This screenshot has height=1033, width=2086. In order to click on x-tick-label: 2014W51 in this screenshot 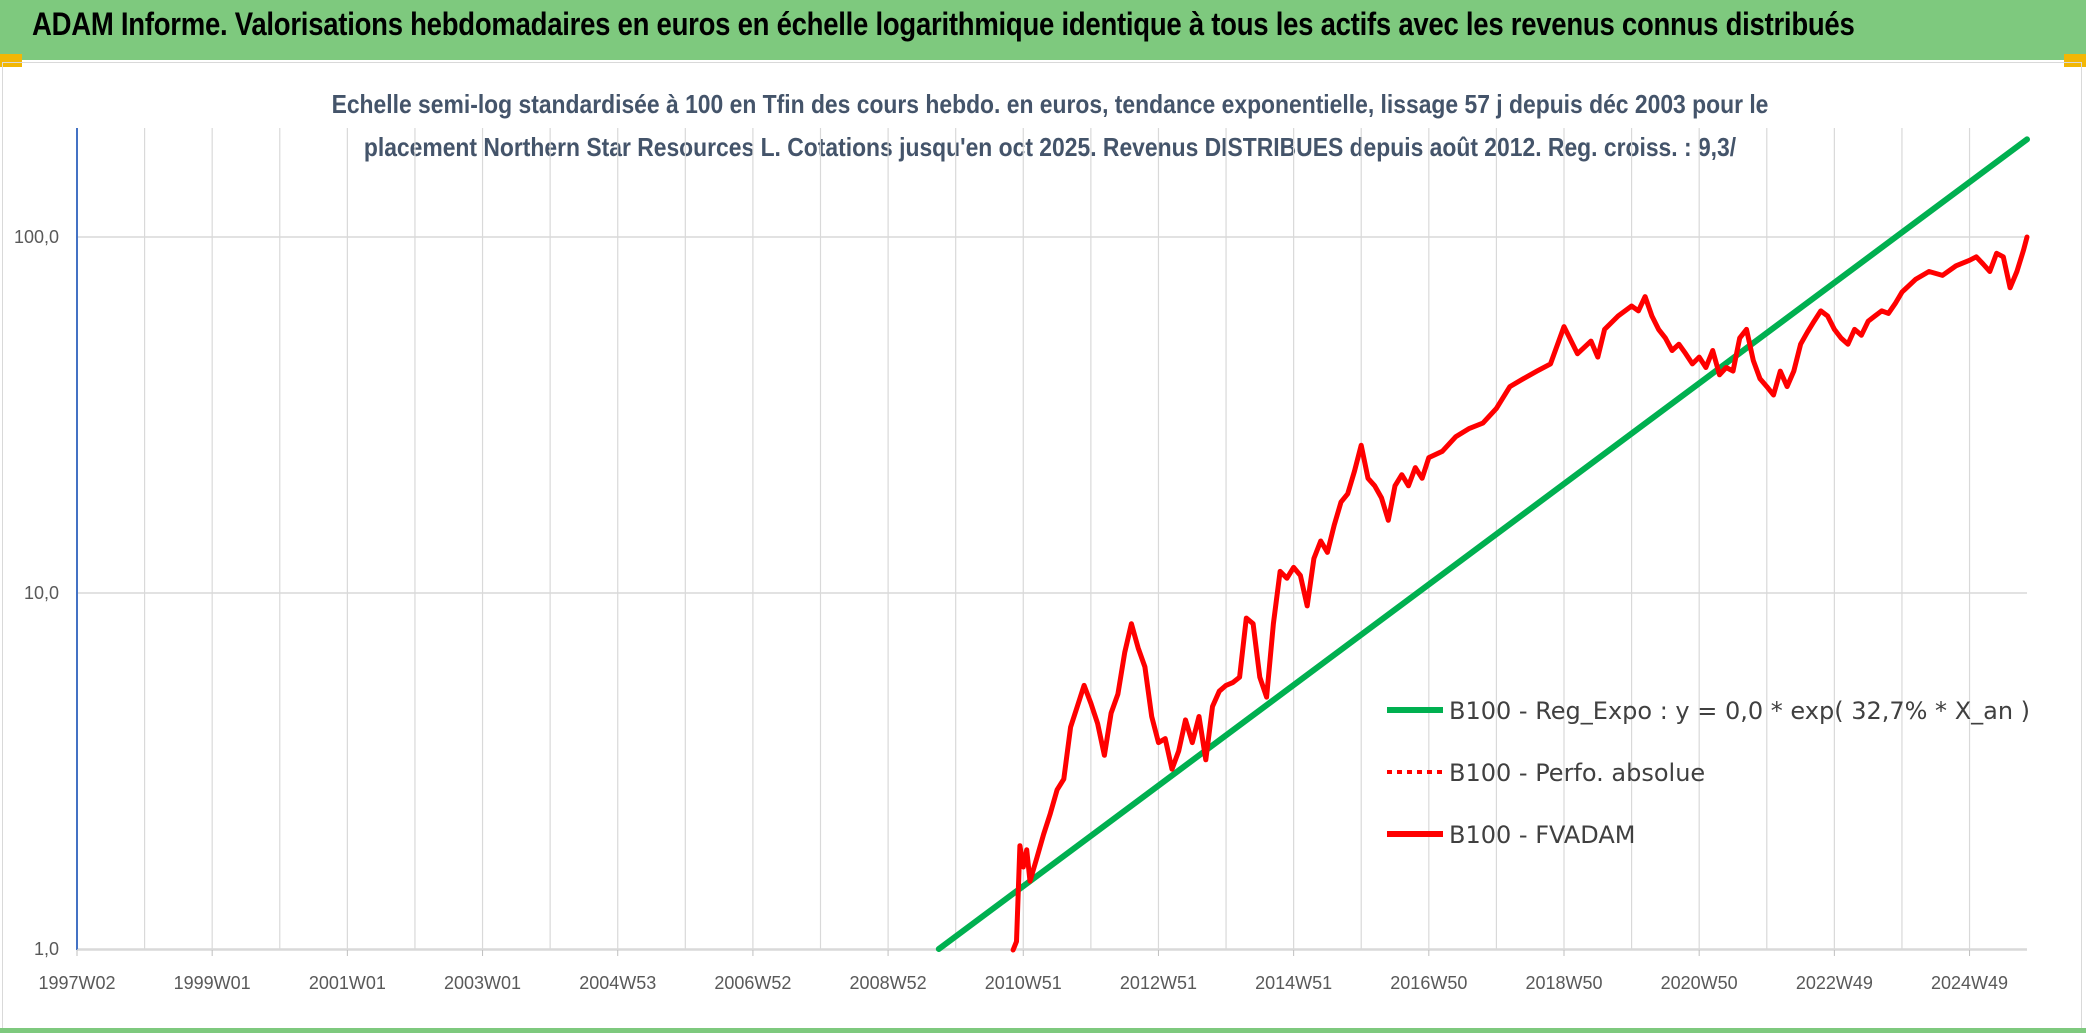, I will do `click(1293, 983)`.